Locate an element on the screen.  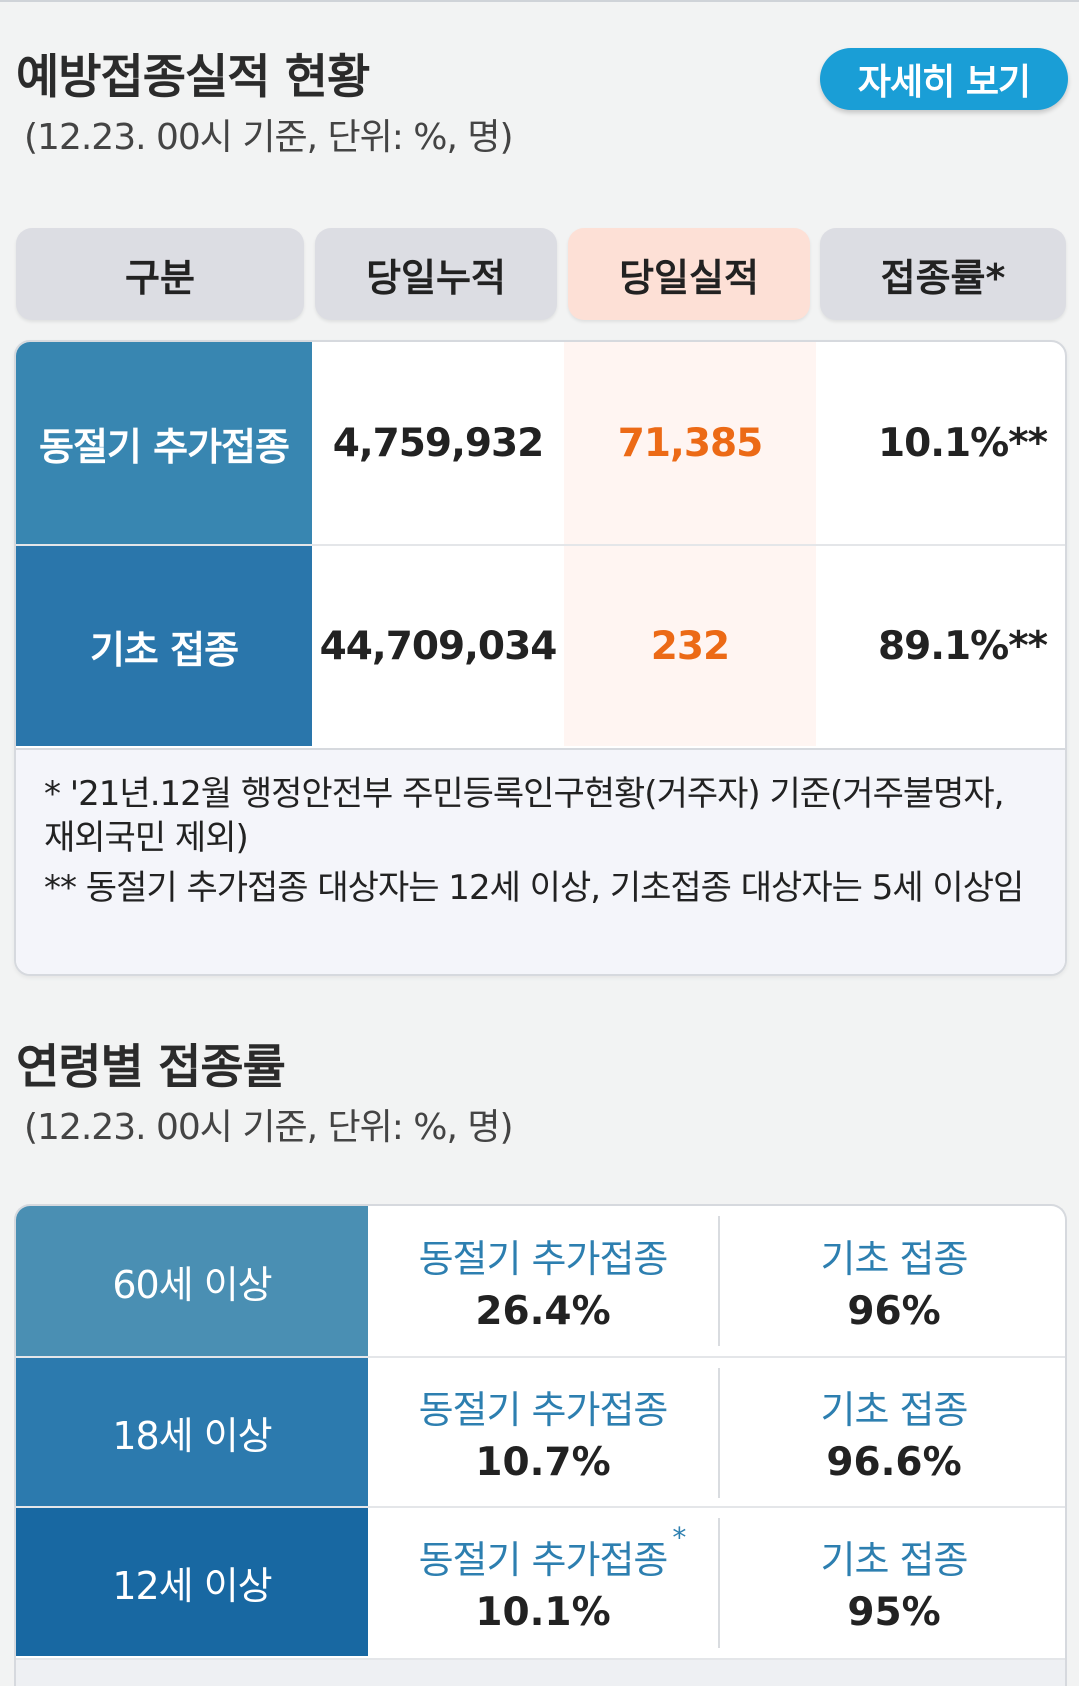
page-subtitle: (12.23. 00시 기준, 단위: %, 명) is located at coordinates (269, 137).